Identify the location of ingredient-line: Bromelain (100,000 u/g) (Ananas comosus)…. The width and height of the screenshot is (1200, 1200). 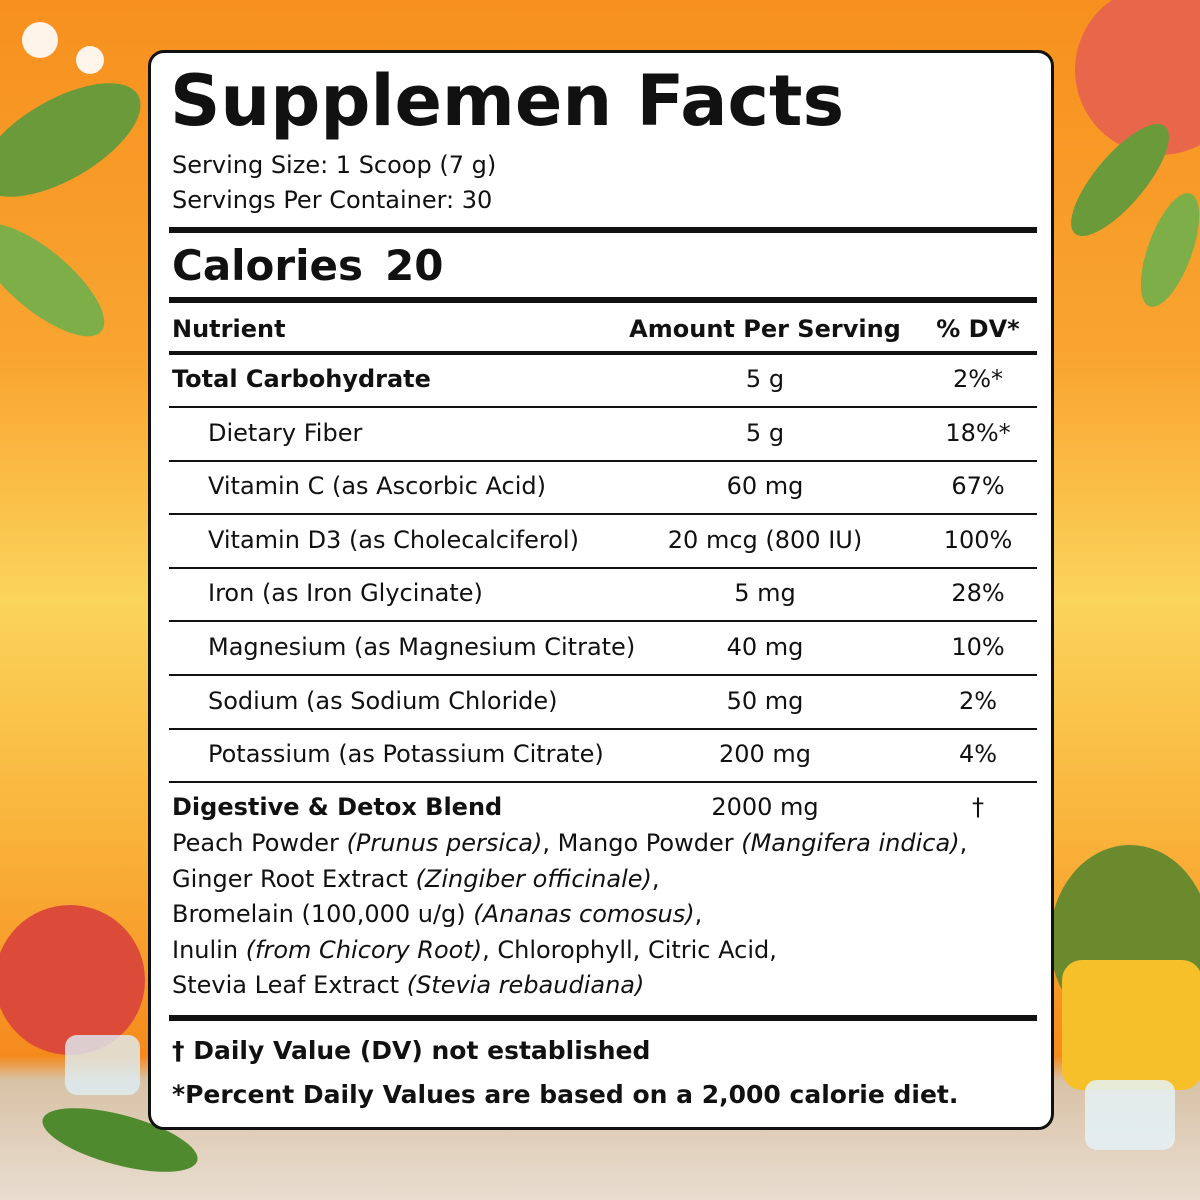
(437, 914).